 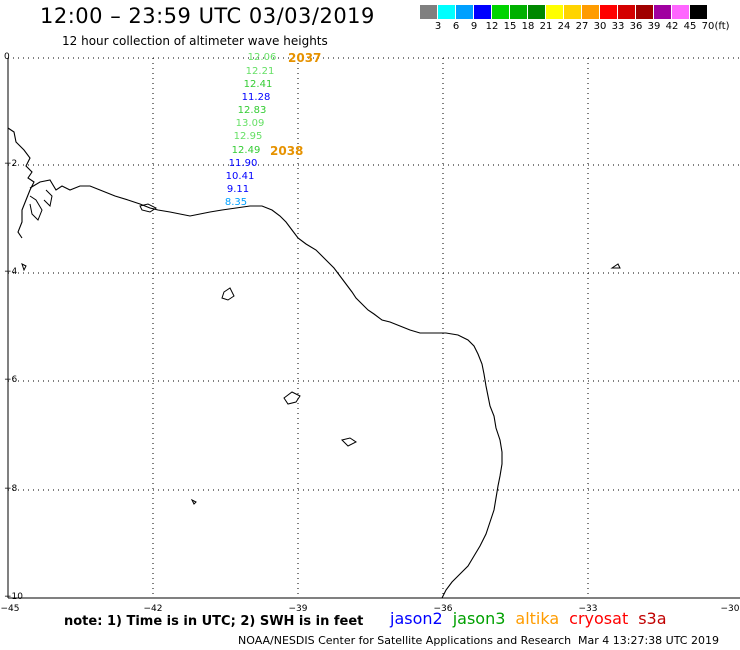 What do you see at coordinates (248, 136) in the screenshot?
I see `wave-height-reading: 12.95` at bounding box center [248, 136].